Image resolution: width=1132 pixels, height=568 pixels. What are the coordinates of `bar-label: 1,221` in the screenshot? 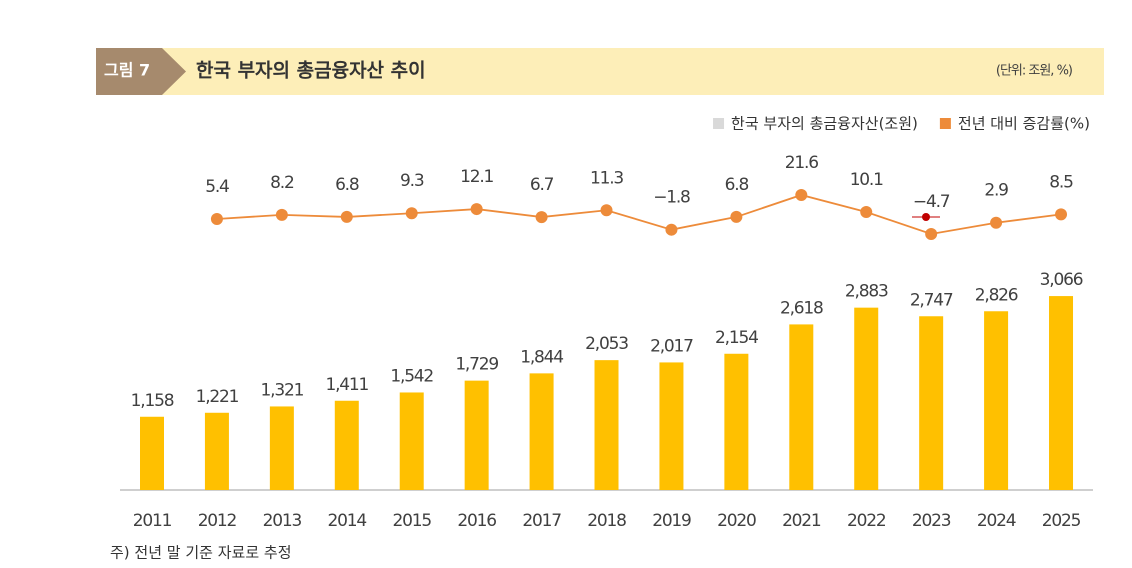 It's located at (217, 397).